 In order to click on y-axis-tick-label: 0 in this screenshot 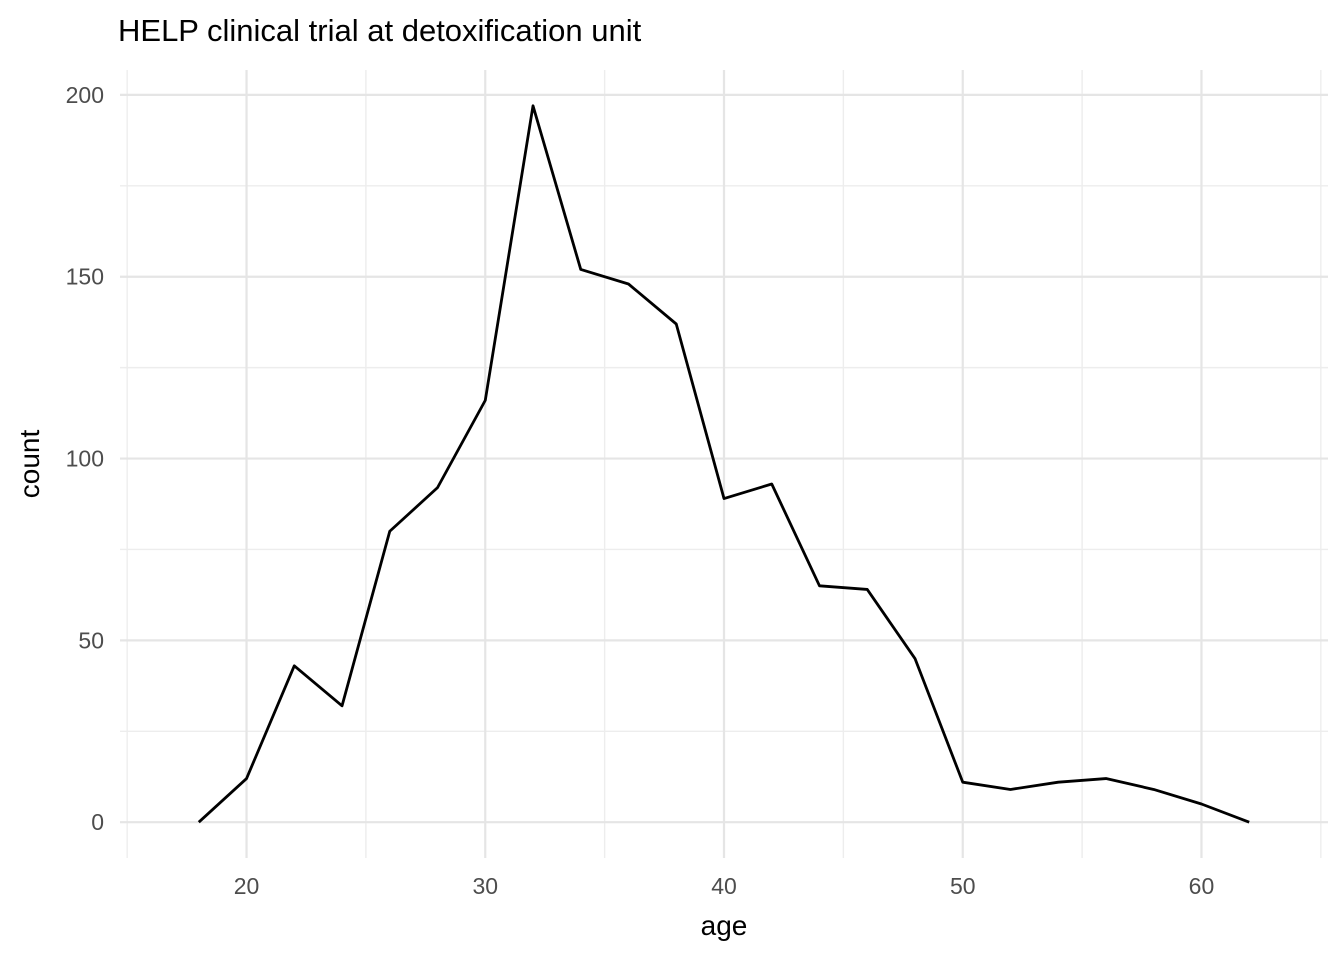, I will do `click(97, 822)`.